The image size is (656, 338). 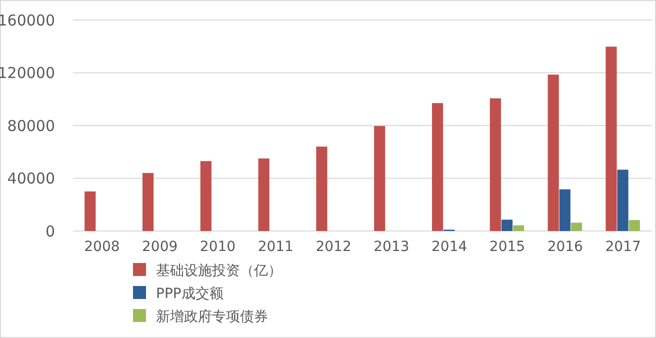 What do you see at coordinates (623, 247) in the screenshot?
I see `x-tick-label: 2017` at bounding box center [623, 247].